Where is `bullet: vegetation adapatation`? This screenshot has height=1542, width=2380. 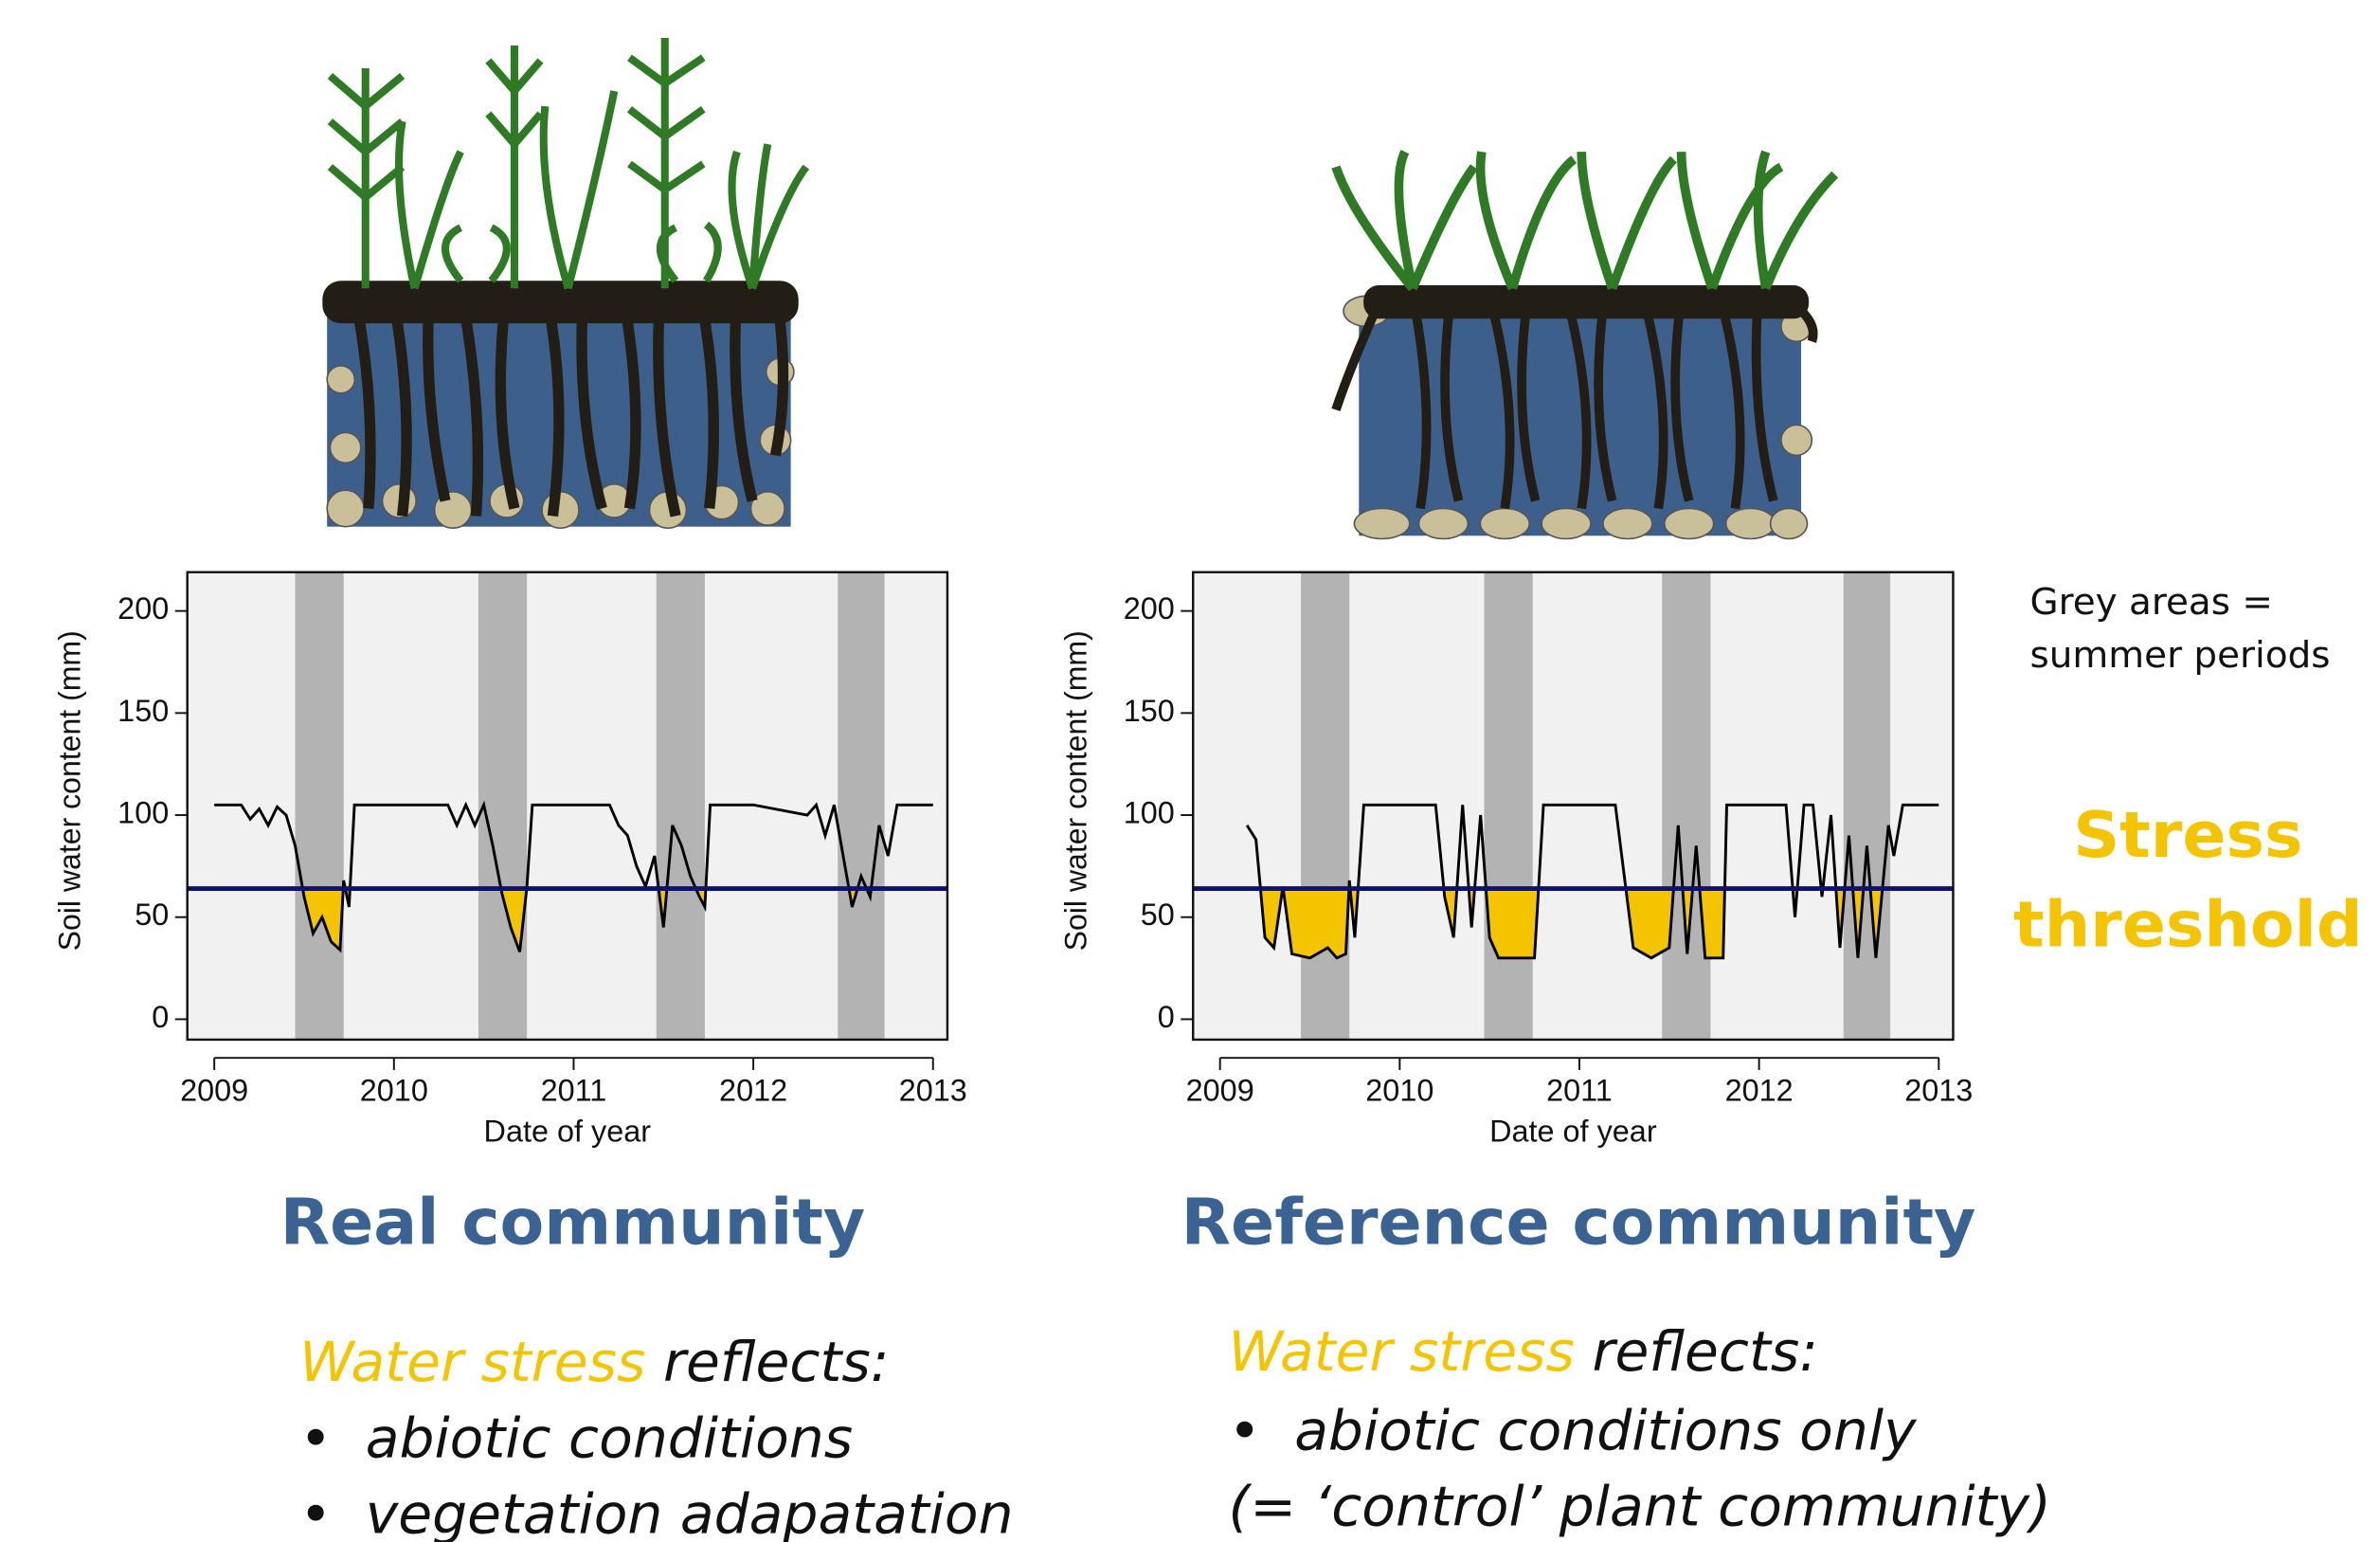 bullet: vegetation adapatation is located at coordinates (690, 1512).